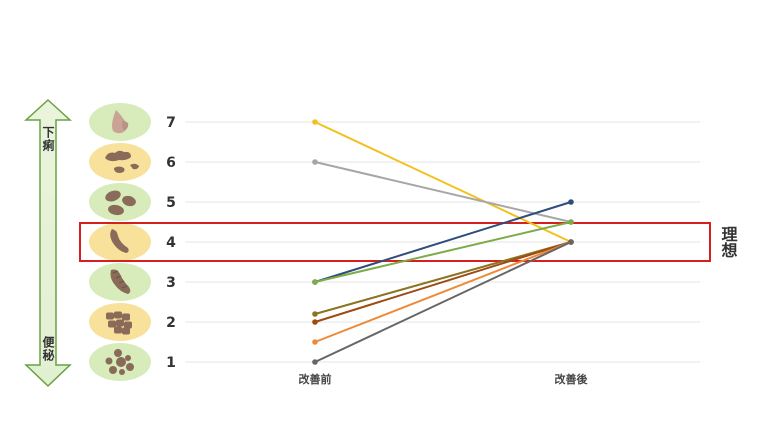  I want to click on y-tick-label: 6, so click(171, 163).